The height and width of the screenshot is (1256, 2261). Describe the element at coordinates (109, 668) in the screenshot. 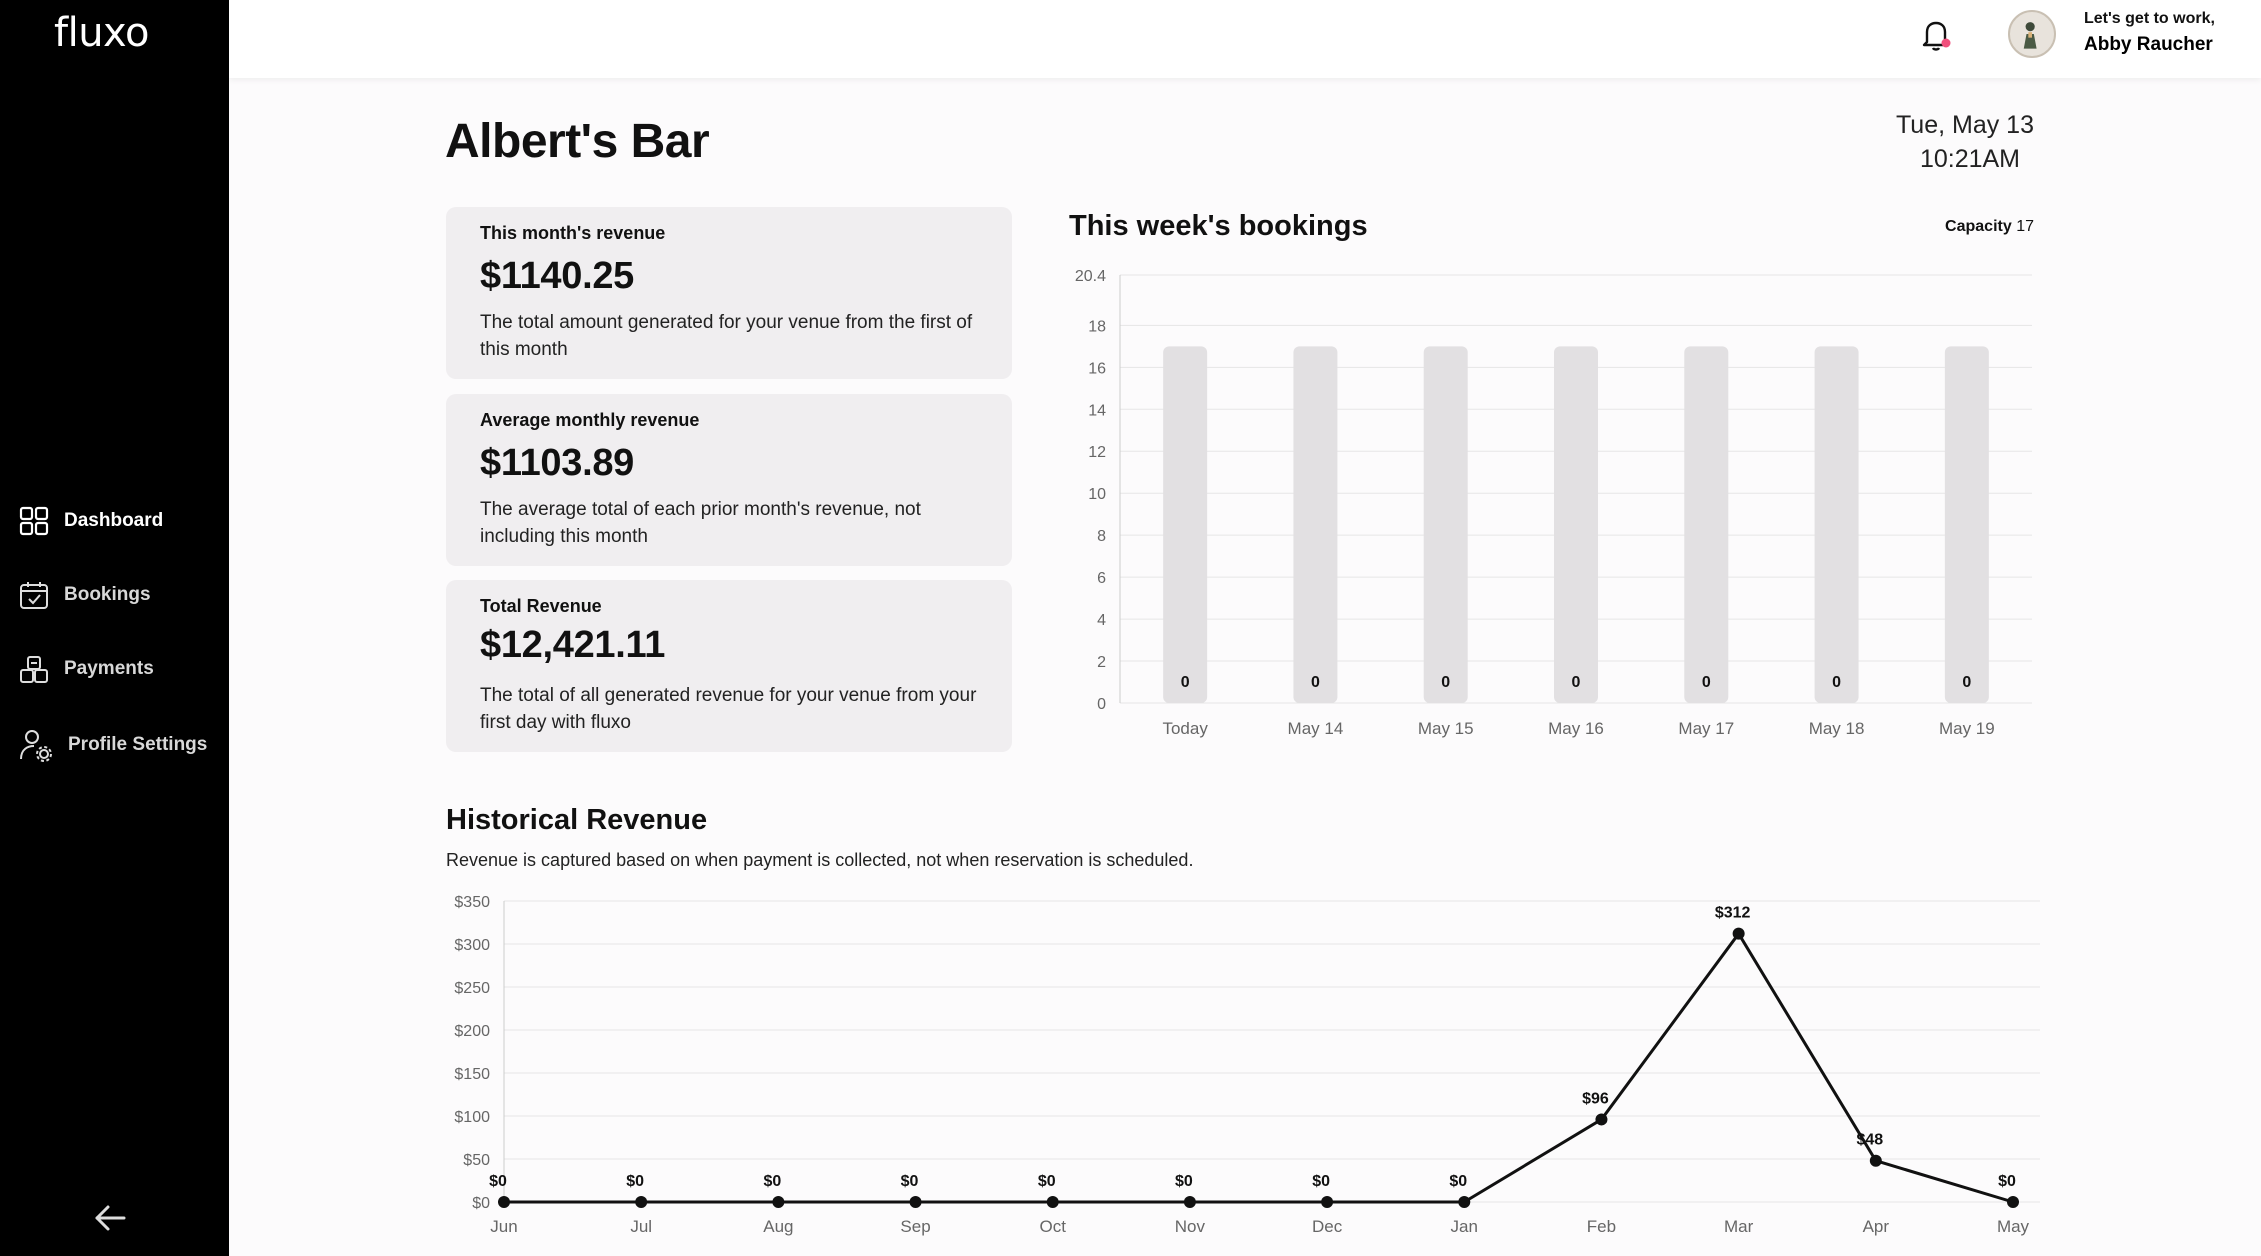

I see `sidebar-item-label: Payments` at that location.